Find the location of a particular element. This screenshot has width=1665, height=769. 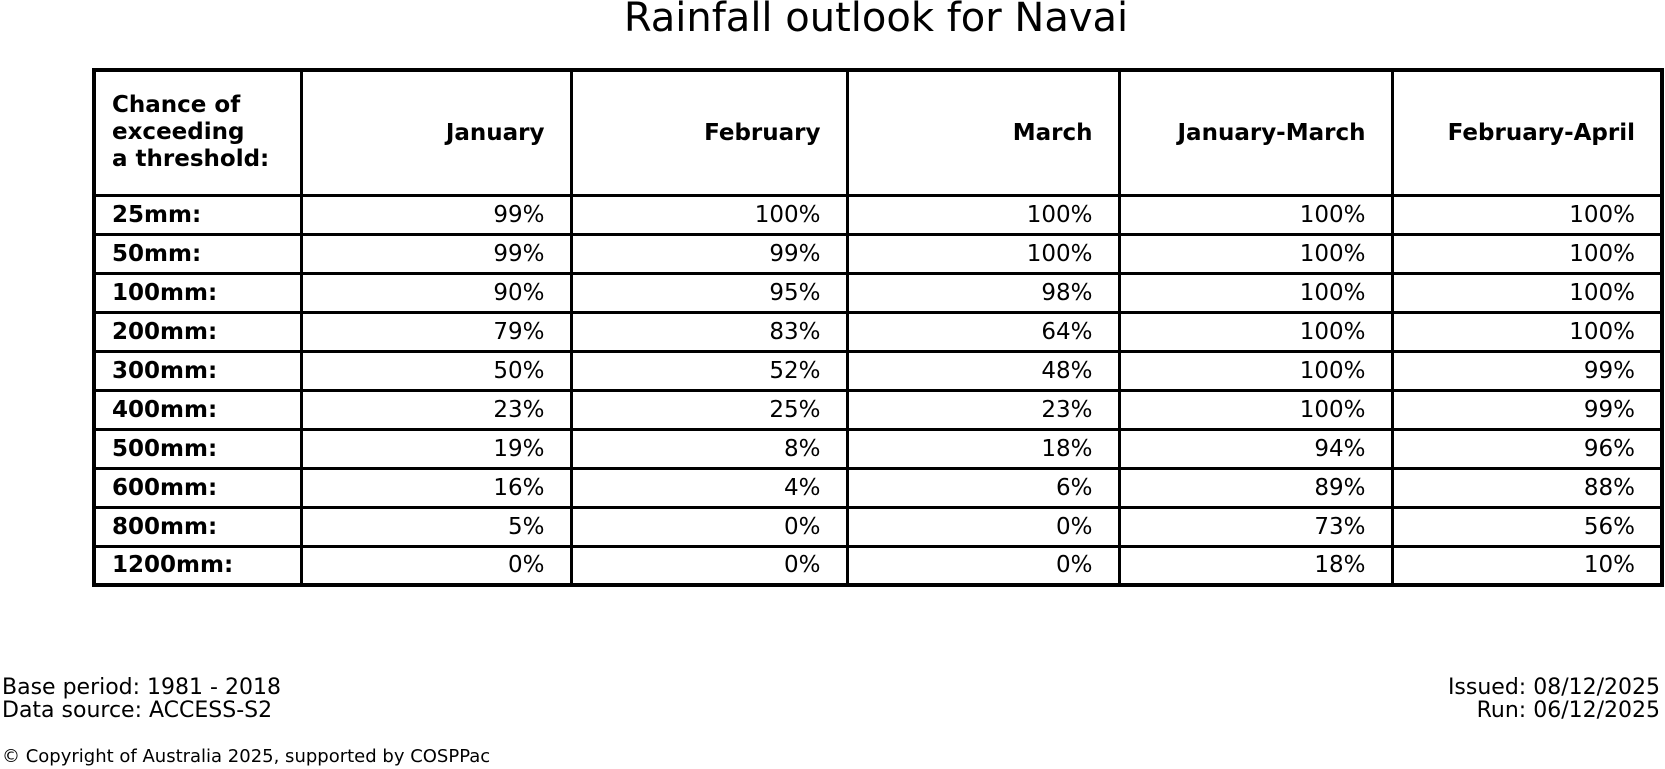

run-date-text: Run: 06/12/2025 is located at coordinates (1568, 710).